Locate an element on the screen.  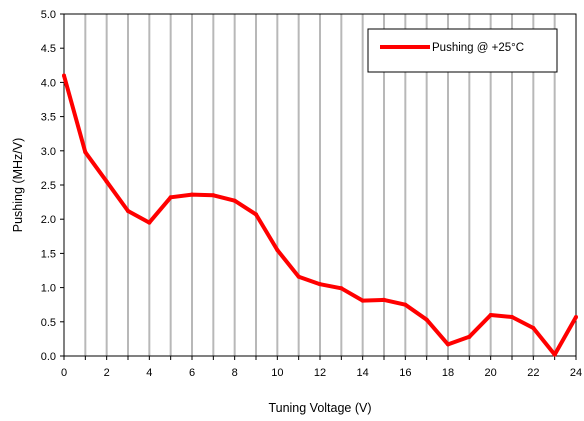
y-tick-label: 4.0 is located at coordinates (48, 83).